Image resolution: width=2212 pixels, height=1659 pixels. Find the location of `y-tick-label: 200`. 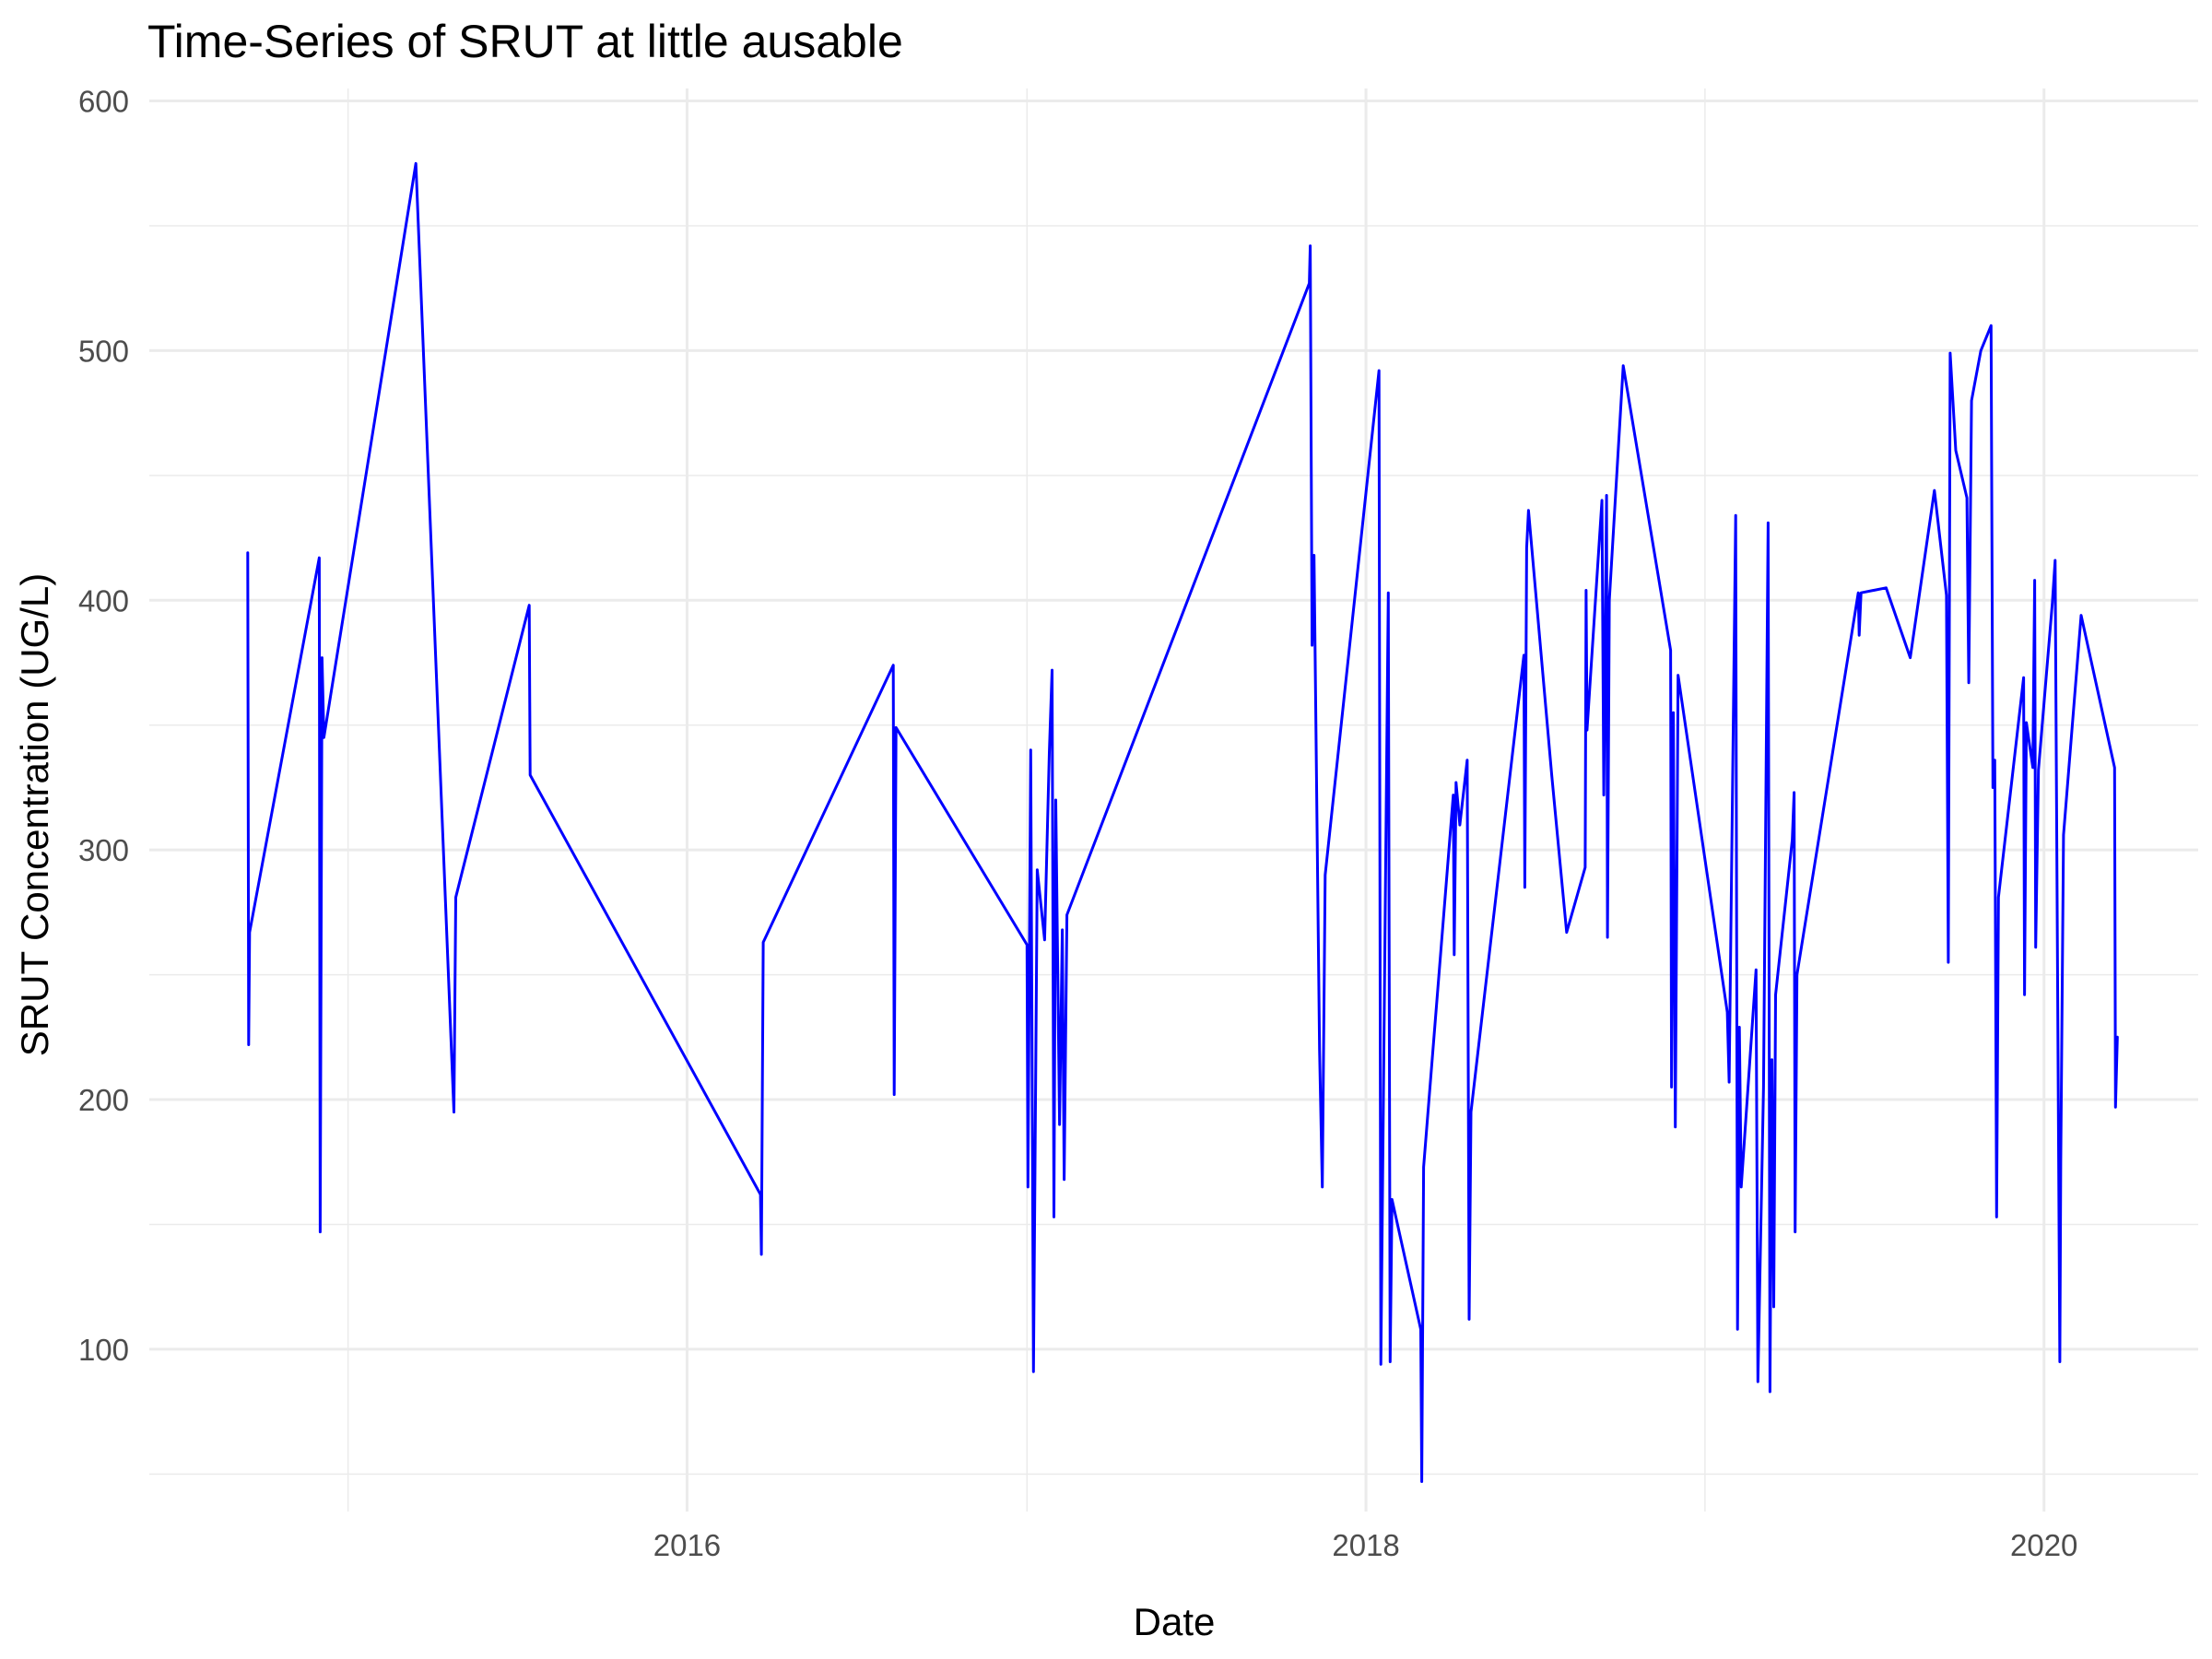

y-tick-label: 200 is located at coordinates (103, 1100).